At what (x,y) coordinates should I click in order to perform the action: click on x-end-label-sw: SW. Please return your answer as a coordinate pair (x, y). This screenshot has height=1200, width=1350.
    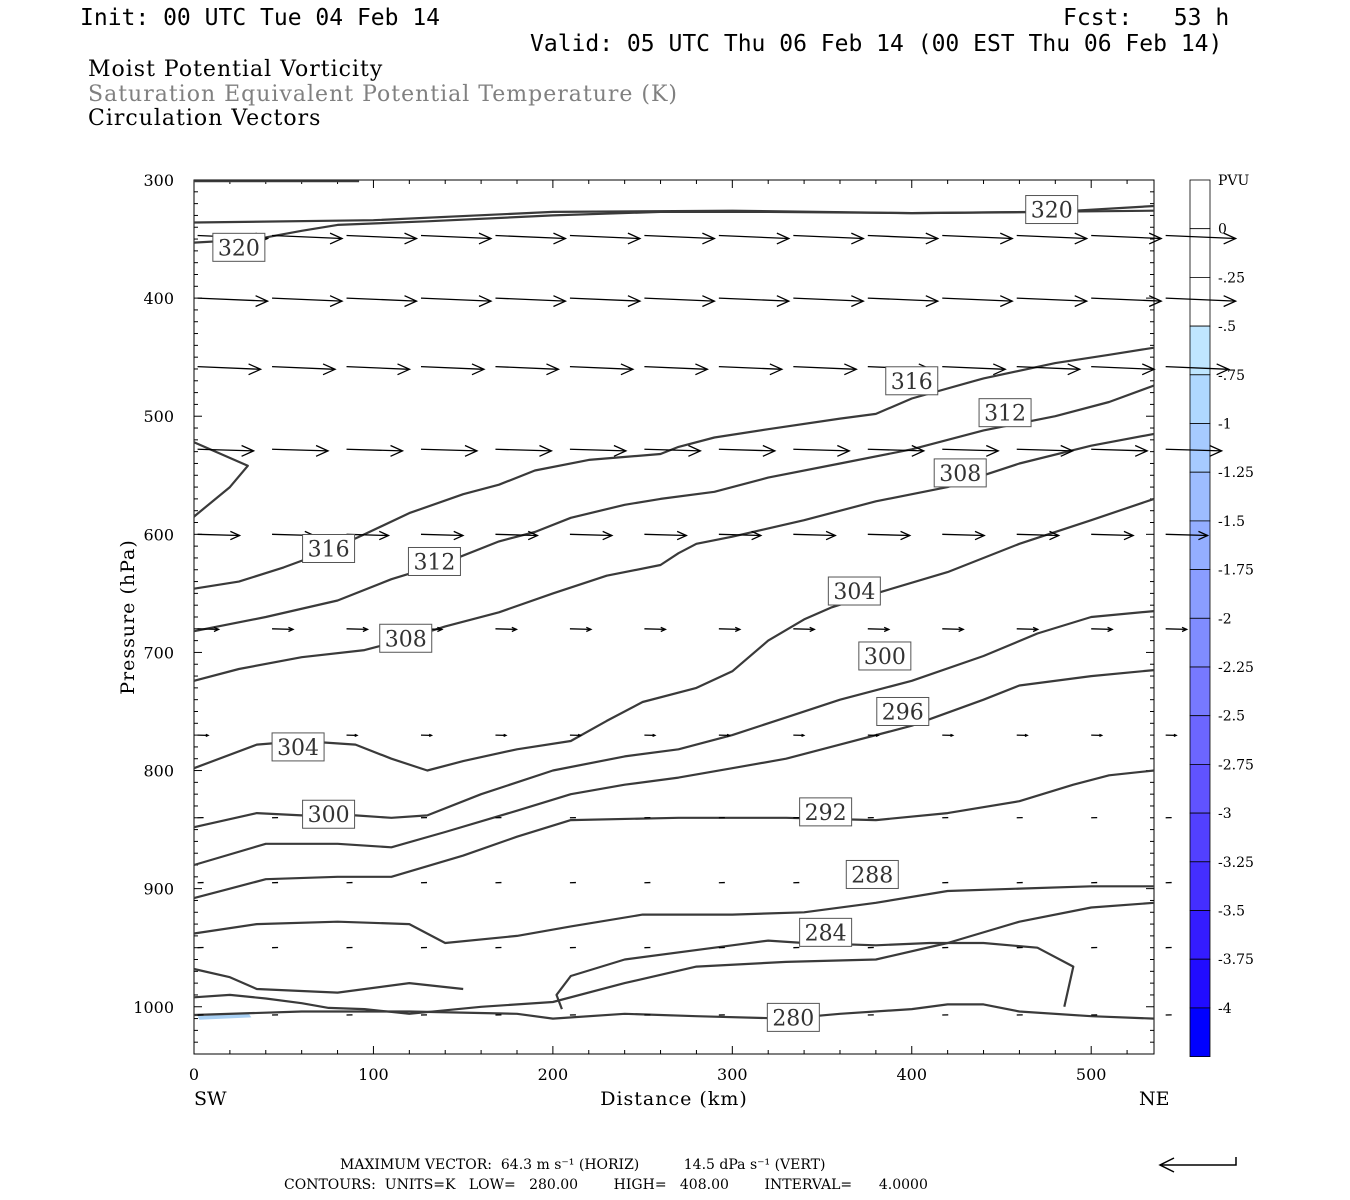
    Looking at the image, I should click on (210, 1099).